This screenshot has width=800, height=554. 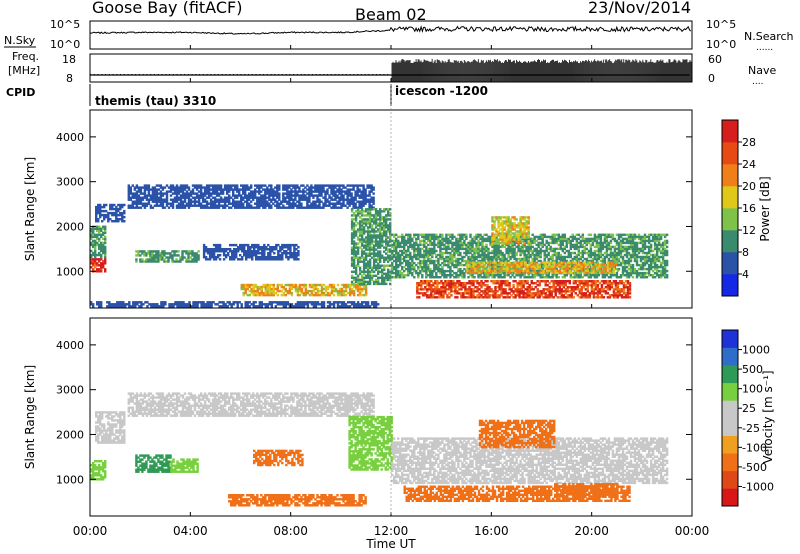 What do you see at coordinates (167, 8) in the screenshot?
I see `station-title: Goose Bay (fitACF)` at bounding box center [167, 8].